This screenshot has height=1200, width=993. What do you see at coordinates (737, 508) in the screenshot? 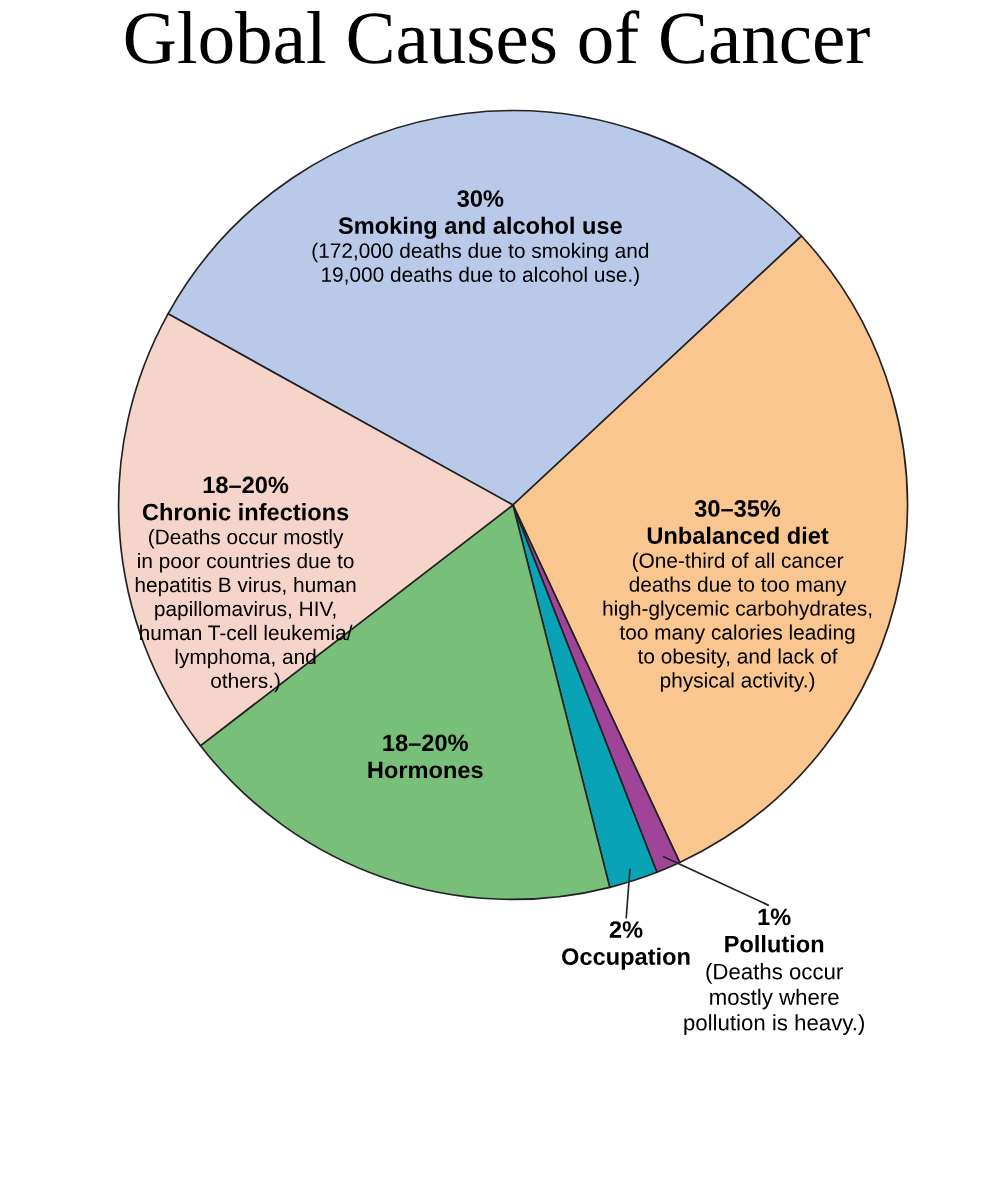
I see `data-label: 30–35%` at bounding box center [737, 508].